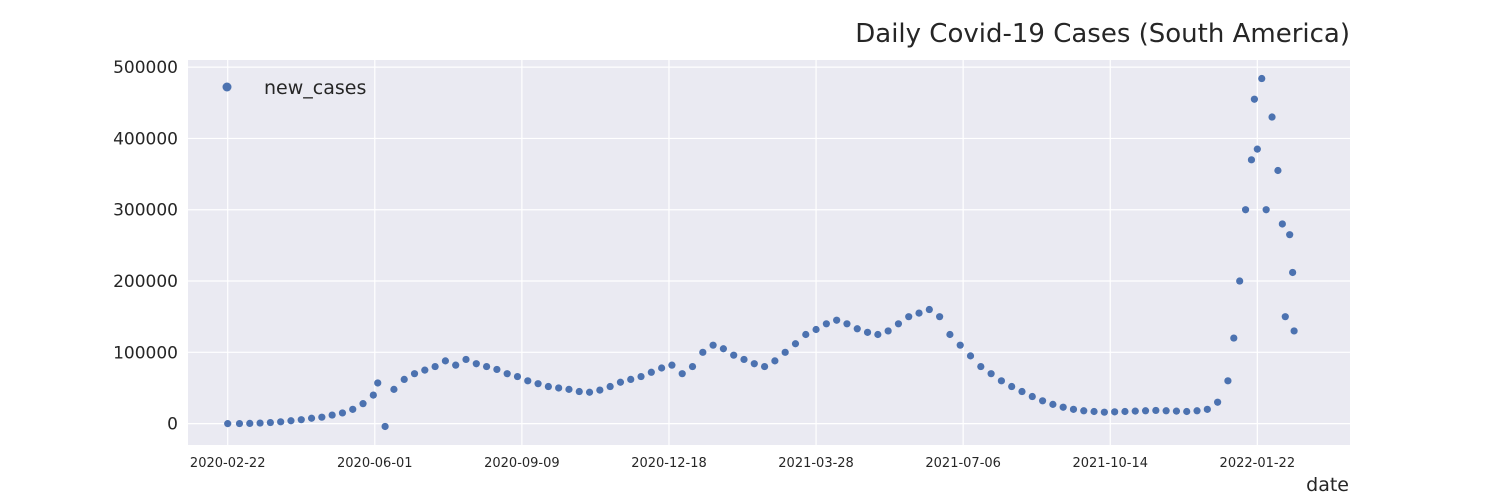  Describe the element at coordinates (375, 463) in the screenshot. I see `x-tick-label: 2020-06-01` at that location.